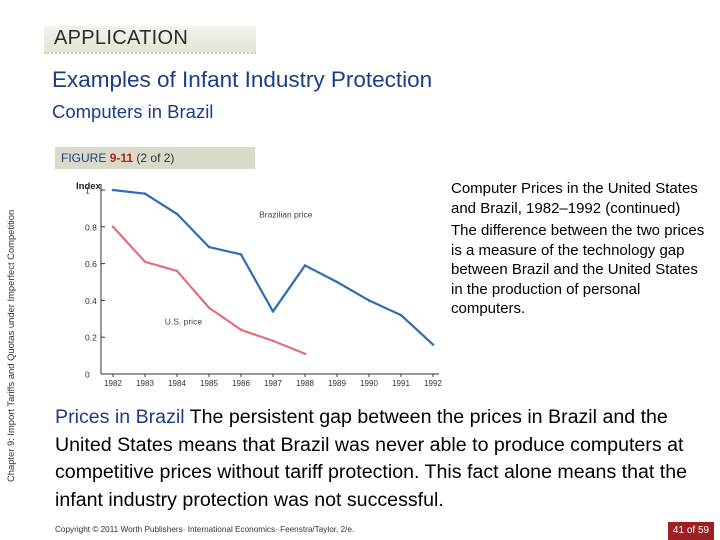  What do you see at coordinates (369, 383) in the screenshot?
I see `x-tick-label: 1990` at bounding box center [369, 383].